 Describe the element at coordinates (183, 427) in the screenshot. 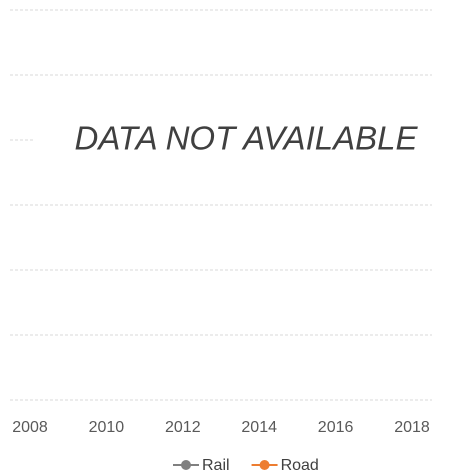

I see `x-tick-label: 2012` at that location.